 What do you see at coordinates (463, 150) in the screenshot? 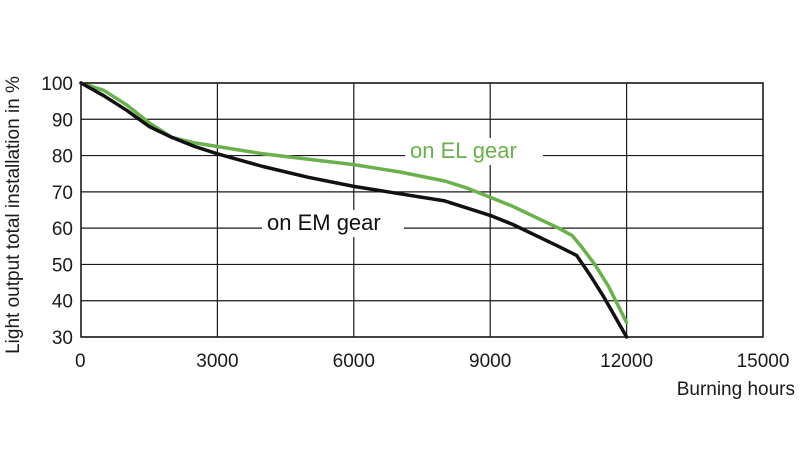
I see `el-gear-label: on EL gear` at bounding box center [463, 150].